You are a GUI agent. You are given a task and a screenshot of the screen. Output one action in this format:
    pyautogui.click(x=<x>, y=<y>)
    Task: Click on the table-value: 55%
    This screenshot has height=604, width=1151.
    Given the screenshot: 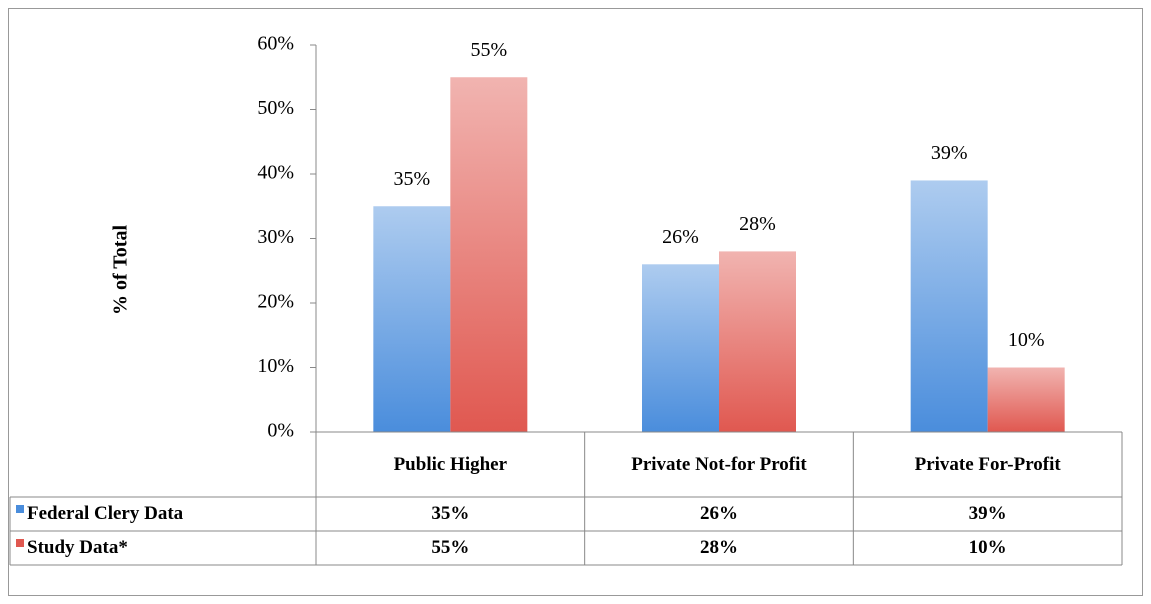 What is the action you would take?
    pyautogui.click(x=450, y=548)
    